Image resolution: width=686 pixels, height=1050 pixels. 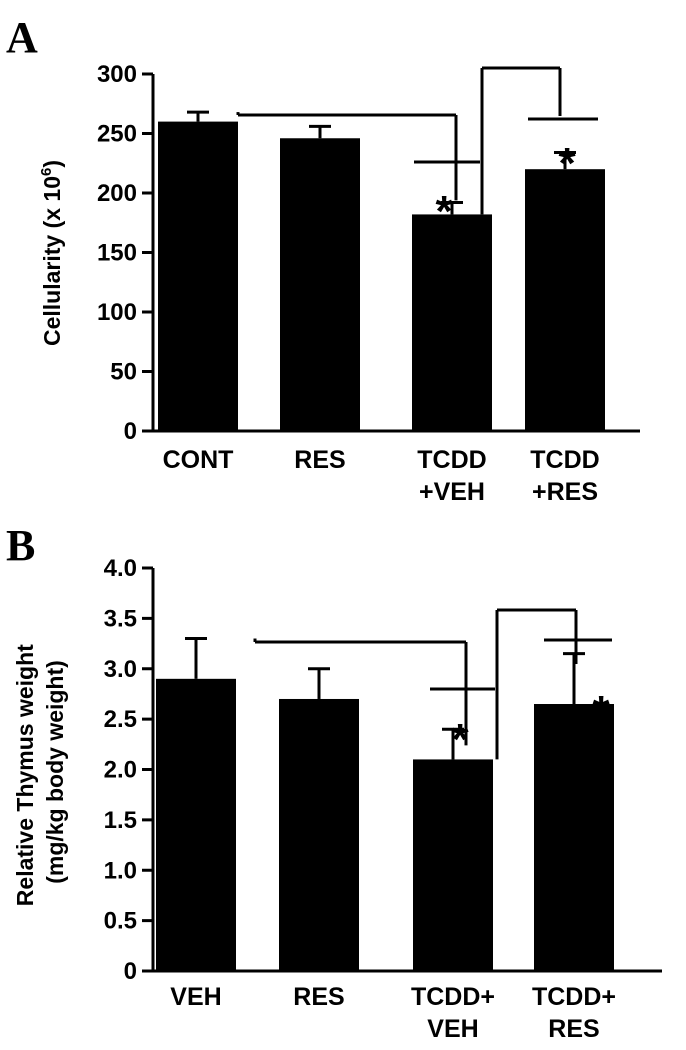 What do you see at coordinates (120, 719) in the screenshot?
I see `panel-b-tick-label: 2.5` at bounding box center [120, 719].